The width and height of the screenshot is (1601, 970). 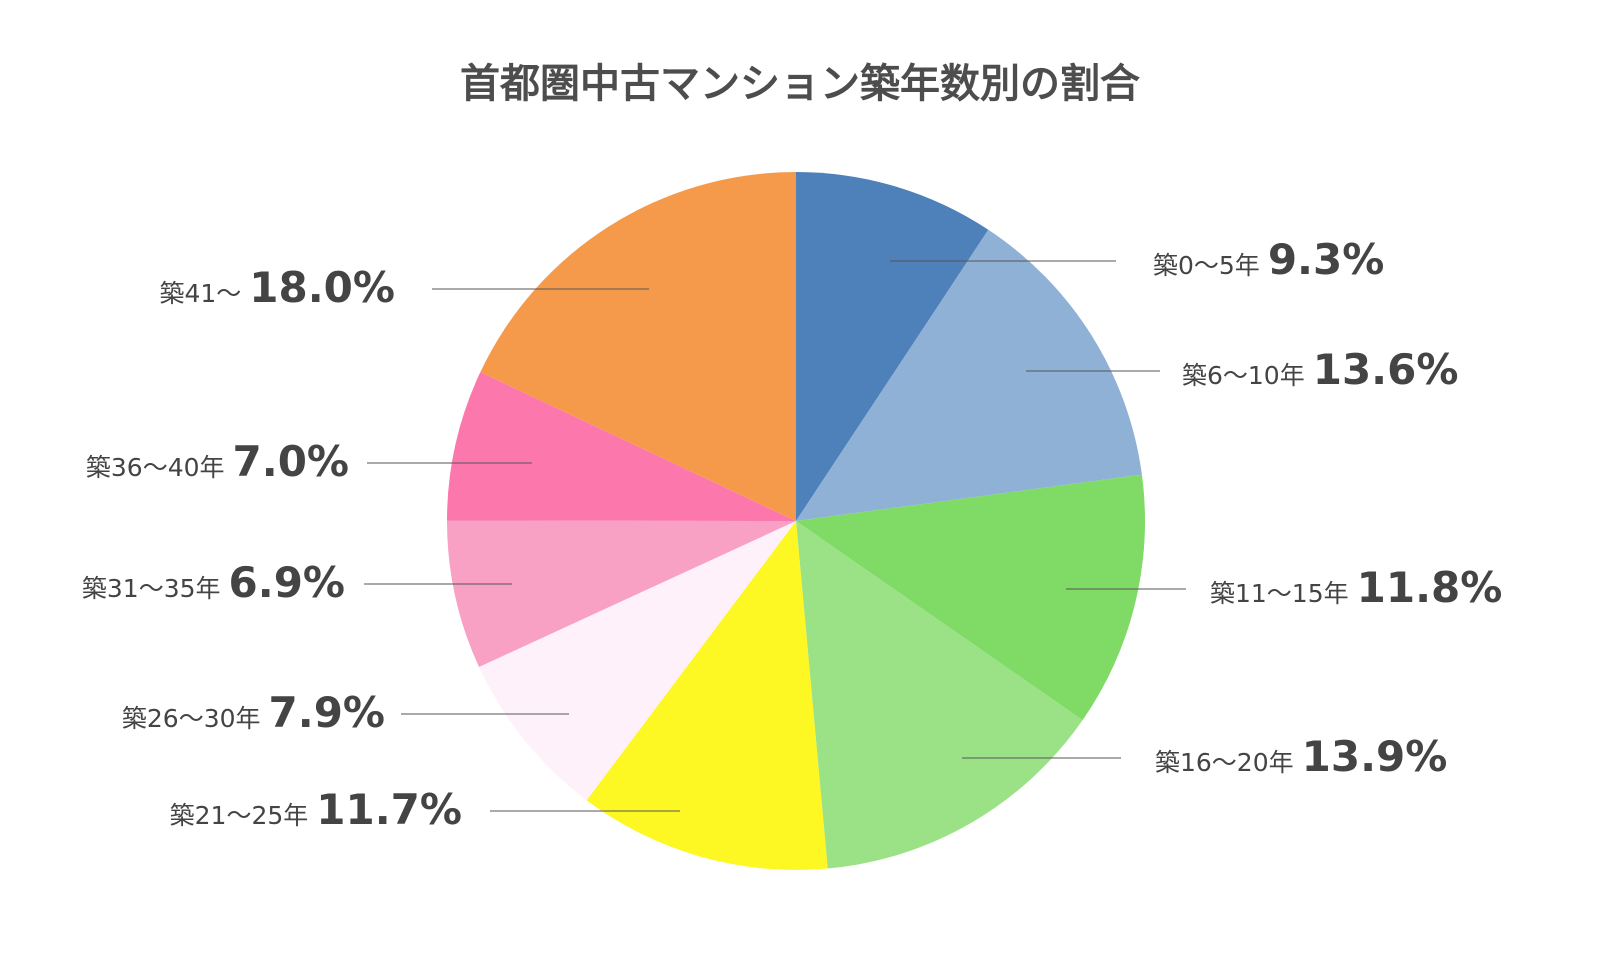 What do you see at coordinates (200, 293) in the screenshot?
I see `category-label-41: 築41〜` at bounding box center [200, 293].